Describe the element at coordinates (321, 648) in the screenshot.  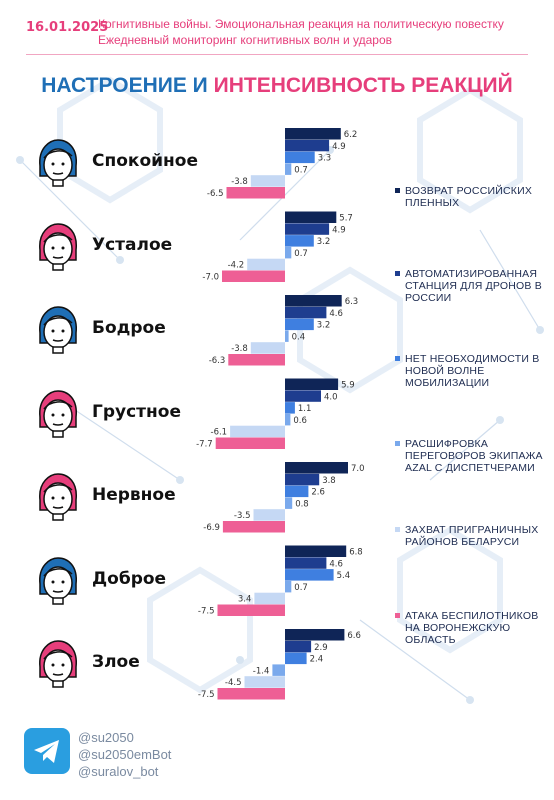
I see `value-label-7-2: 2.9` at that location.